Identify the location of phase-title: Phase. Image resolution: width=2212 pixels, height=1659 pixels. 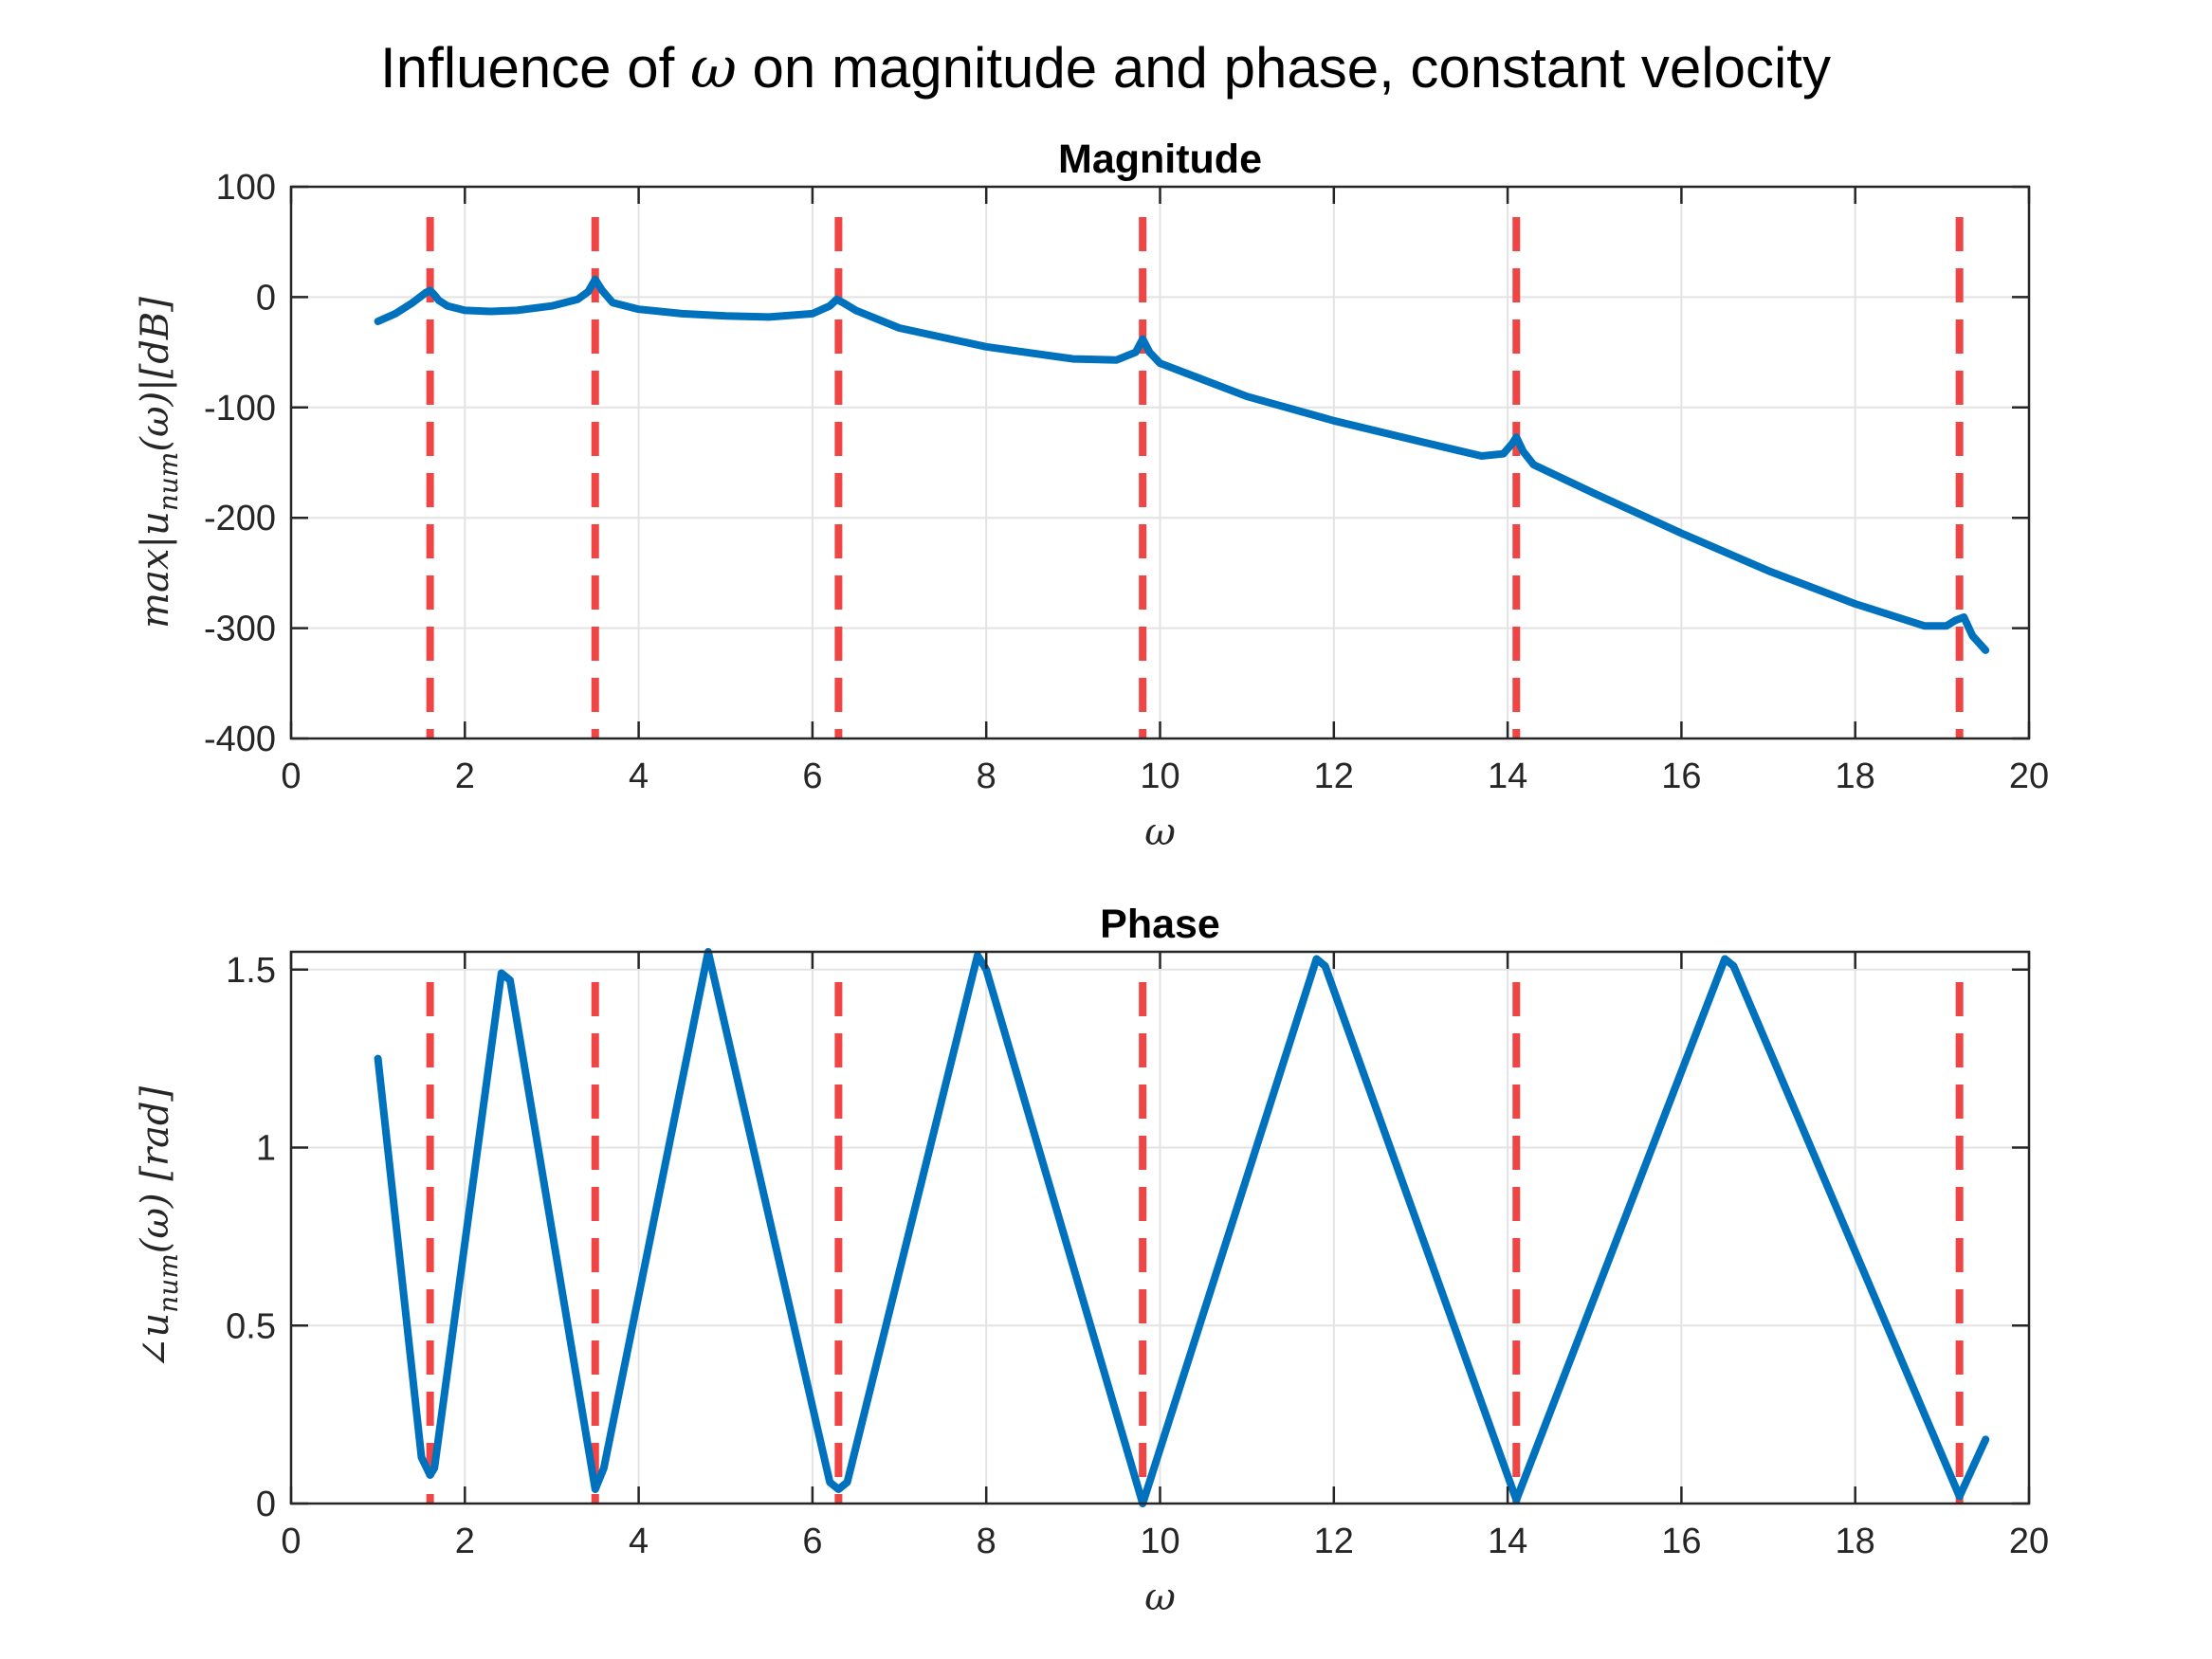
(1160, 924).